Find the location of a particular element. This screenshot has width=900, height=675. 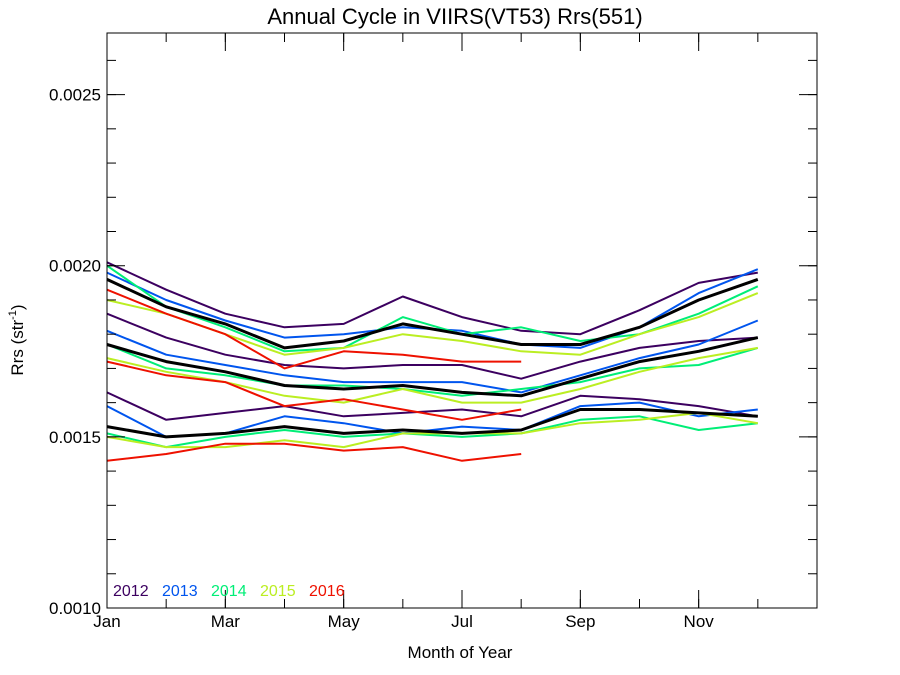

legend-entry-2014: 2014 is located at coordinates (229, 591).